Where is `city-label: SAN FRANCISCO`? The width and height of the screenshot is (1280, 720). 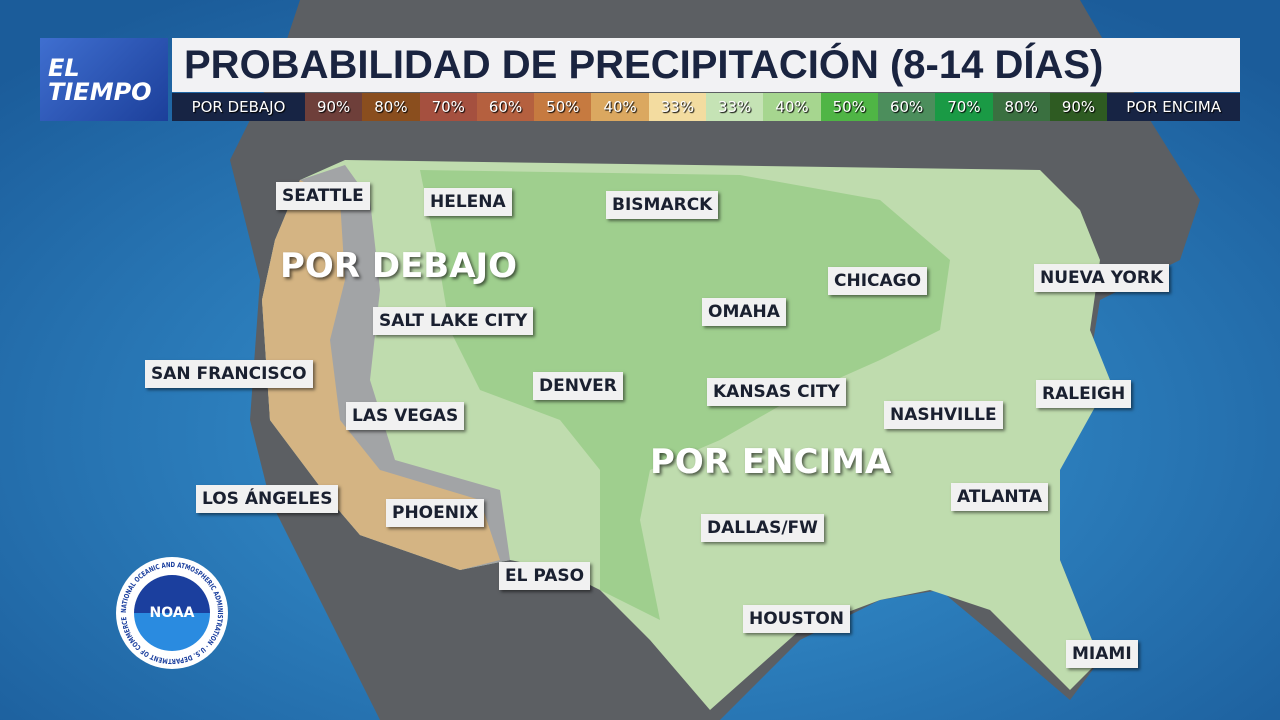
city-label: SAN FRANCISCO is located at coordinates (229, 374).